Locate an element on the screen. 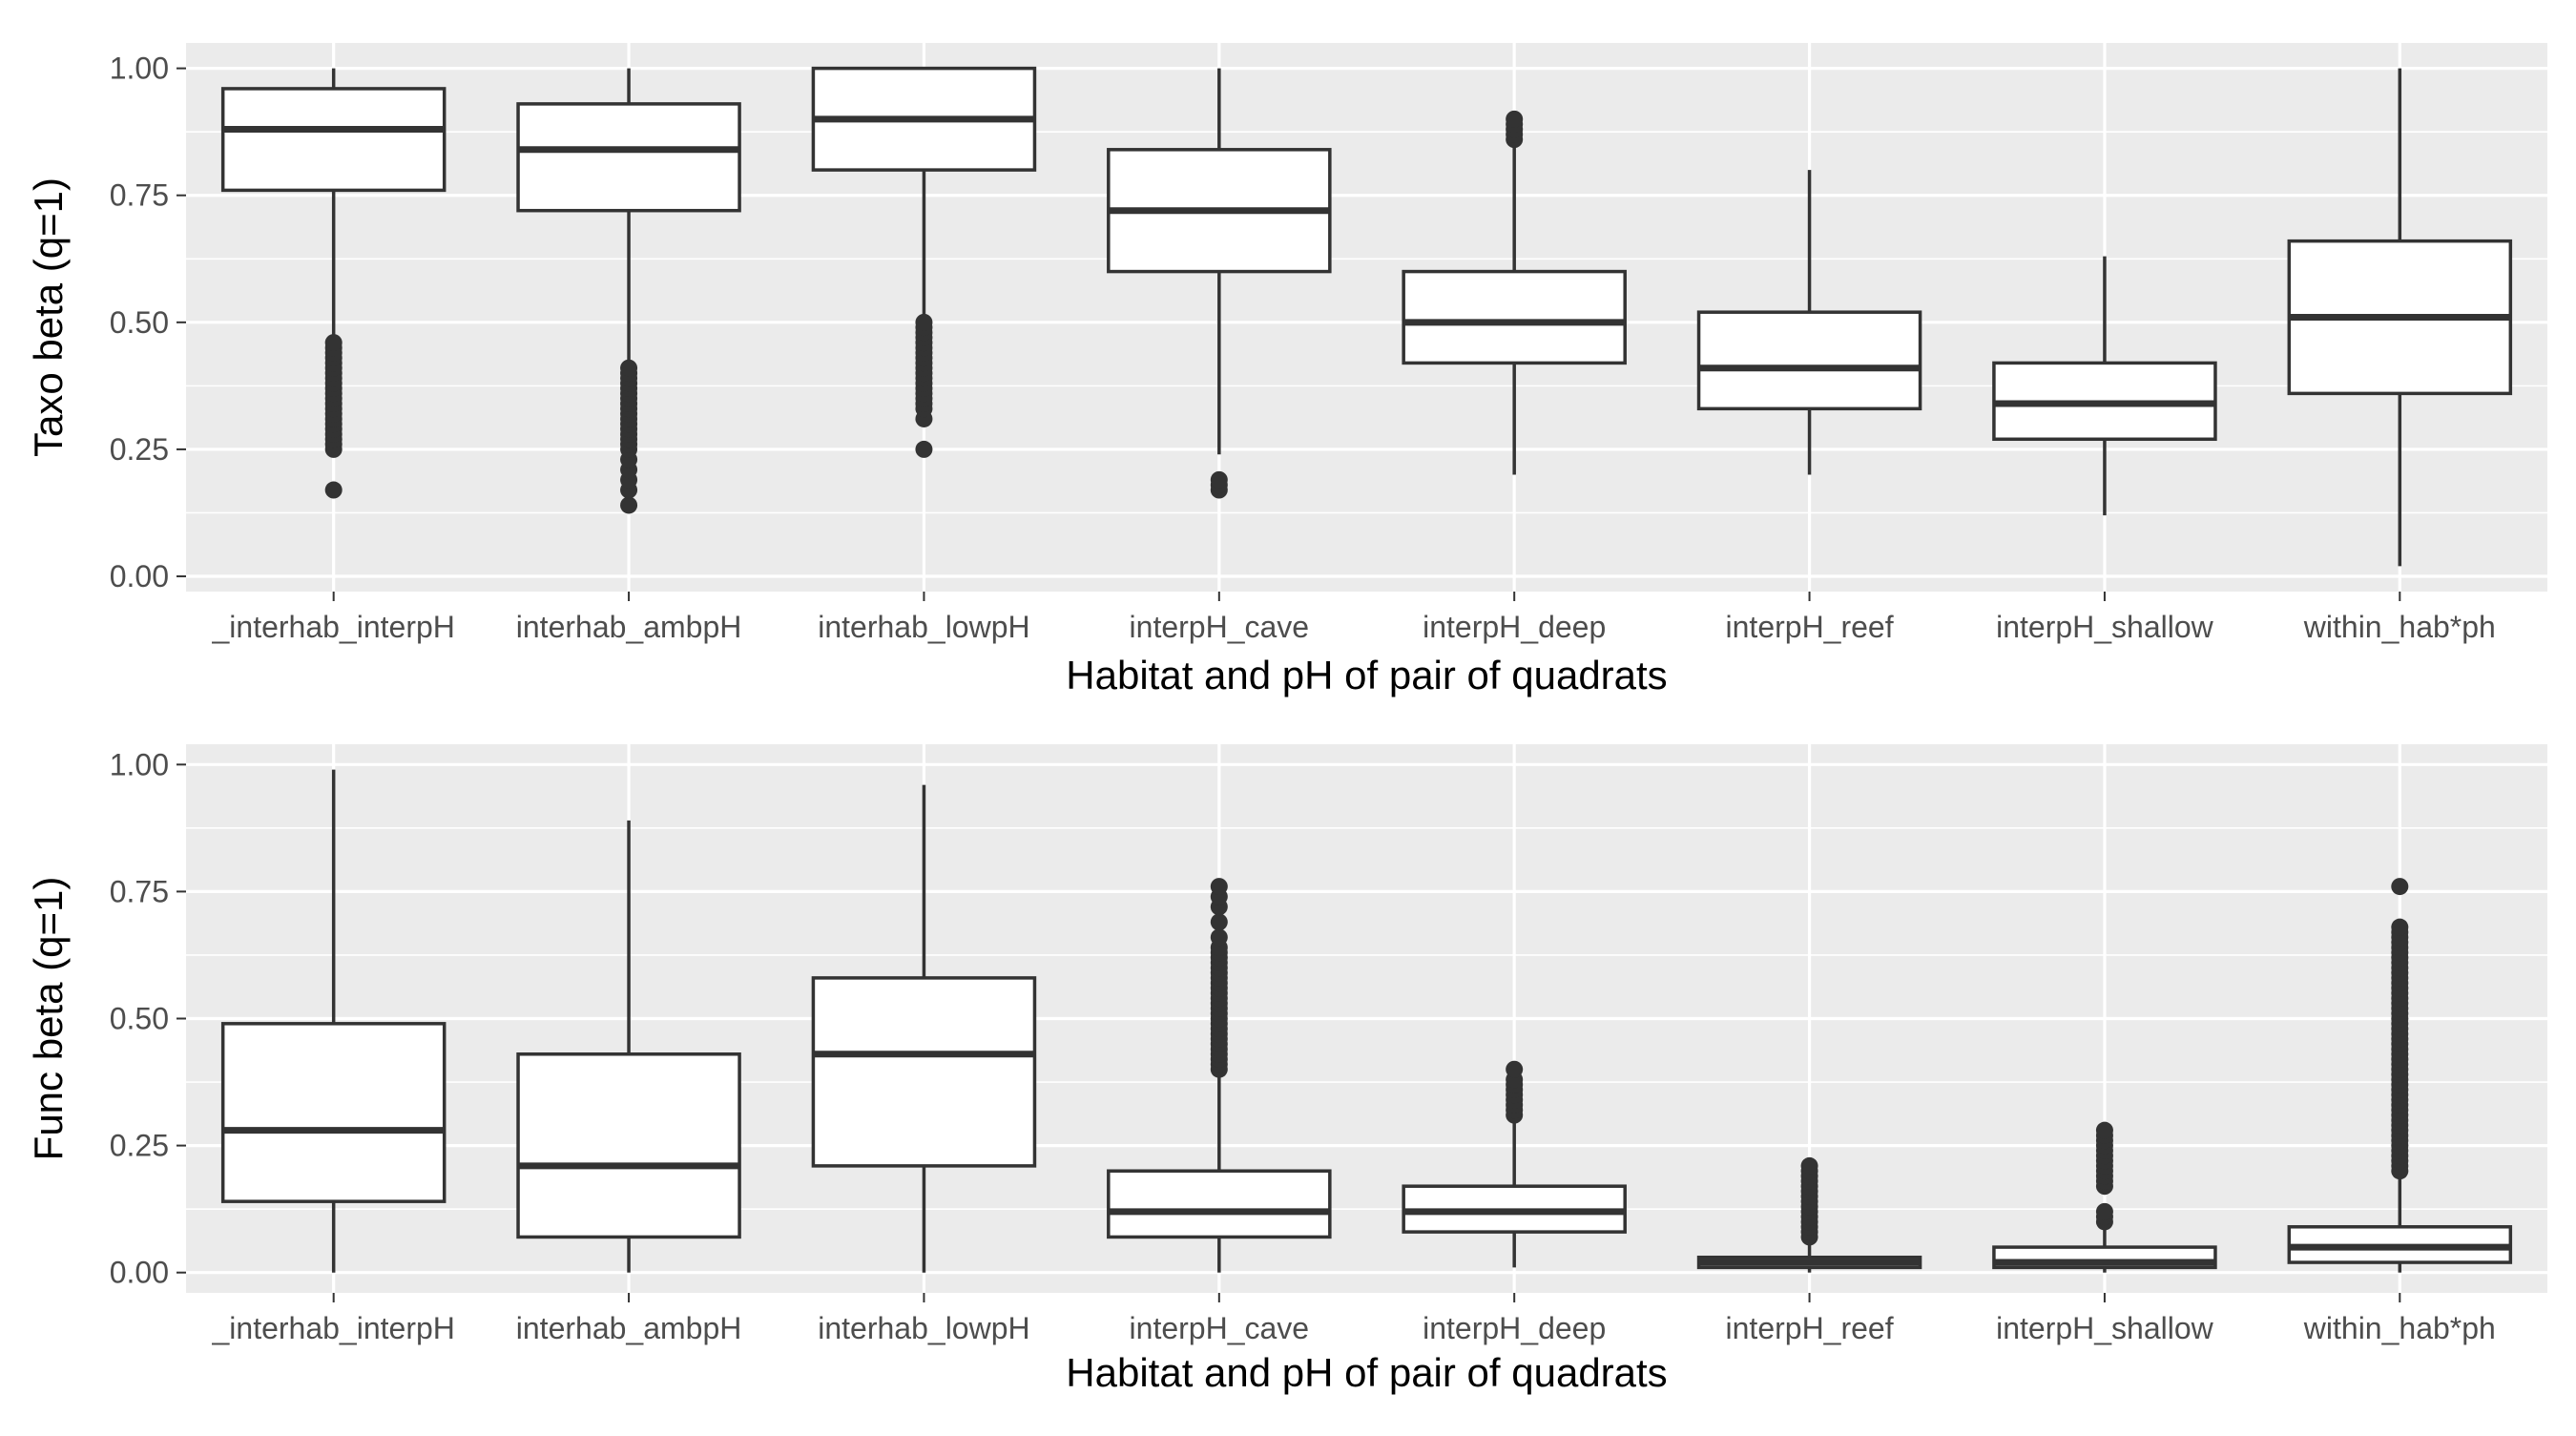 This screenshot has height=1436, width=2576. y-axis-title: Func beta (q=1) is located at coordinates (48, 1019).